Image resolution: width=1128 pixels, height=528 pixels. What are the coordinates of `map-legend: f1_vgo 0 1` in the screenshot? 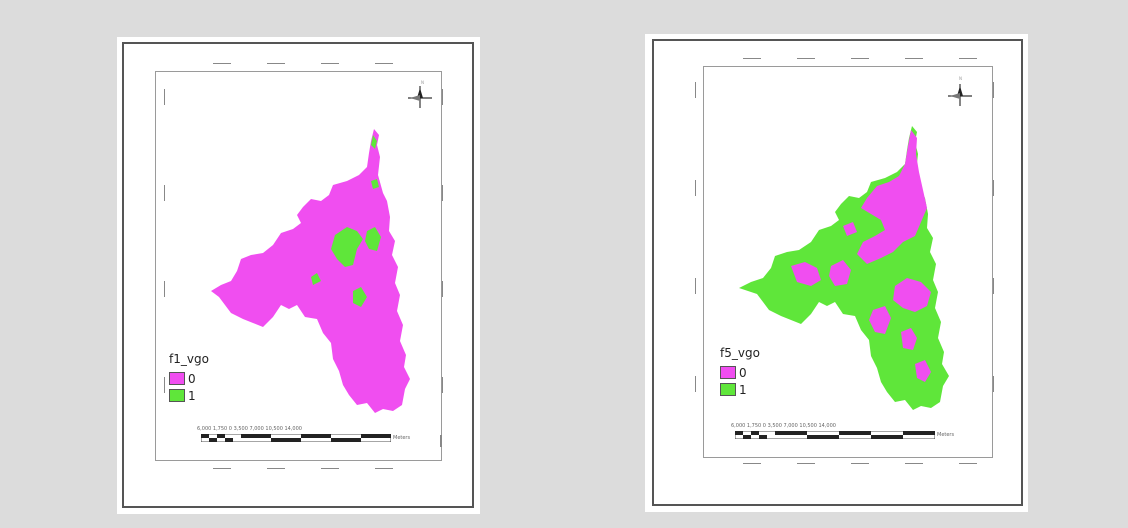 It's located at (189, 378).